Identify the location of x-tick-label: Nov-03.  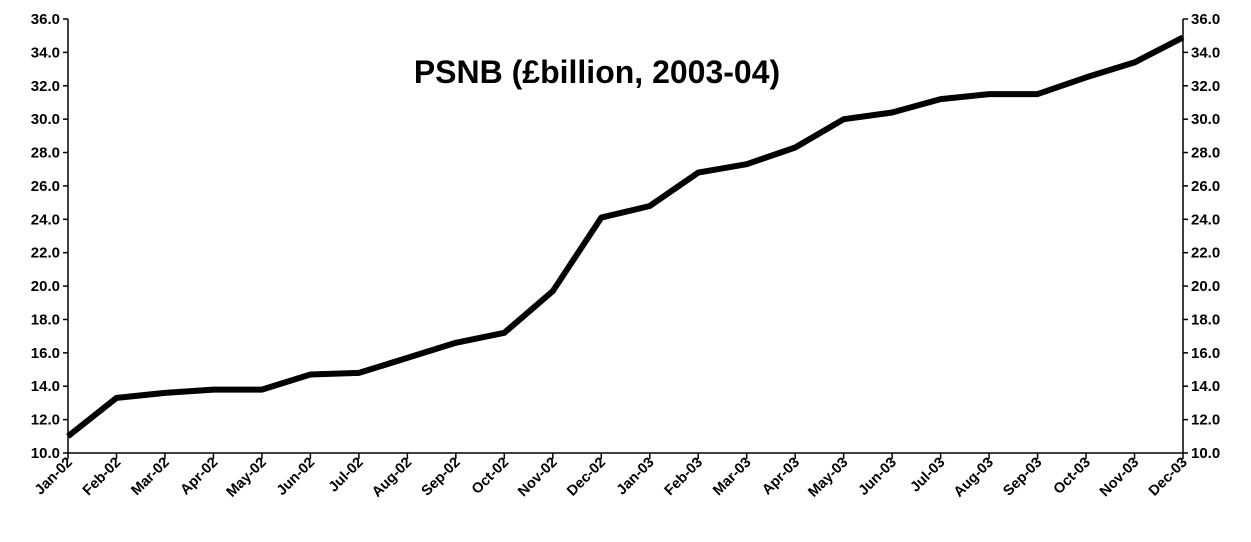
(1120, 478).